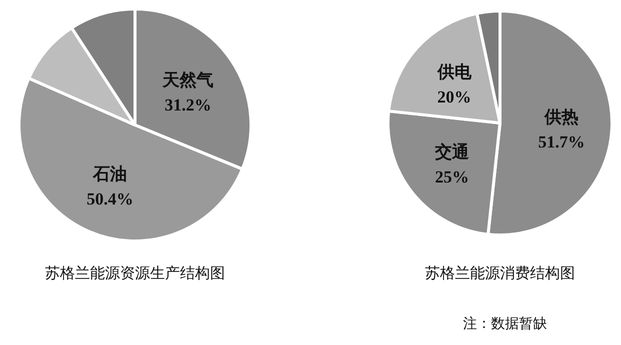  Describe the element at coordinates (452, 177) in the screenshot. I see `data-label: 25%` at that location.